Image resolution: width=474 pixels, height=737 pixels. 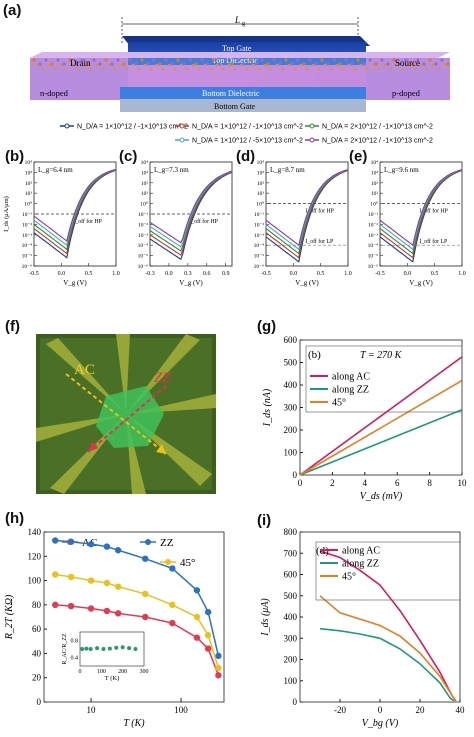 What do you see at coordinates (381, 355) in the screenshot?
I see `temperature-label: T = 270 K` at bounding box center [381, 355].